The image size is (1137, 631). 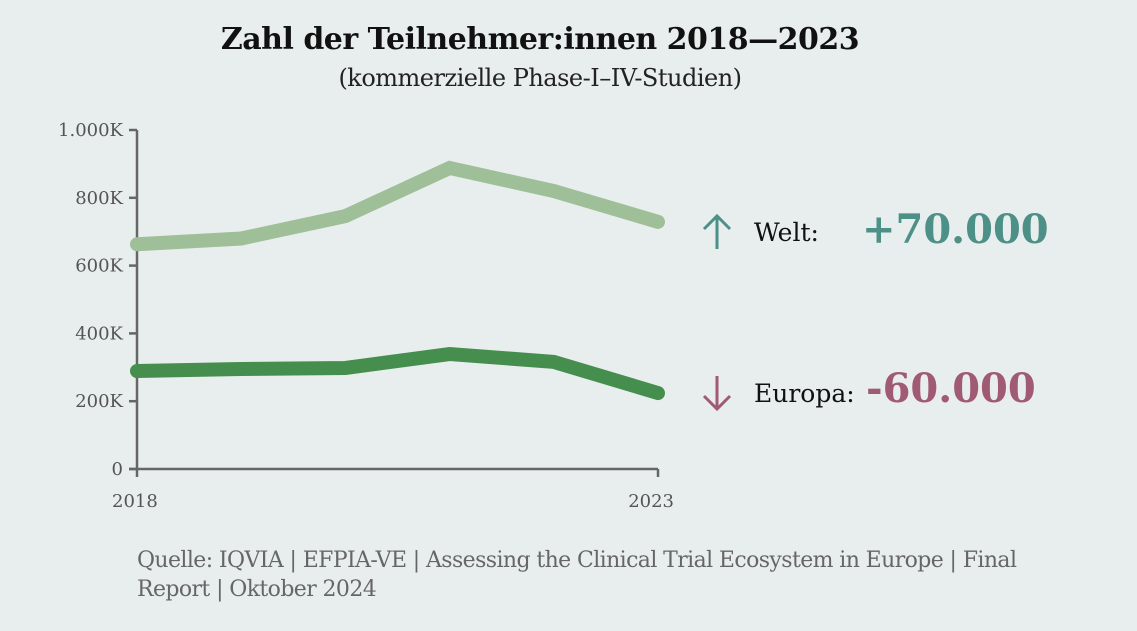 What do you see at coordinates (135, 501) in the screenshot?
I see `x-tick-label: 2018` at bounding box center [135, 501].